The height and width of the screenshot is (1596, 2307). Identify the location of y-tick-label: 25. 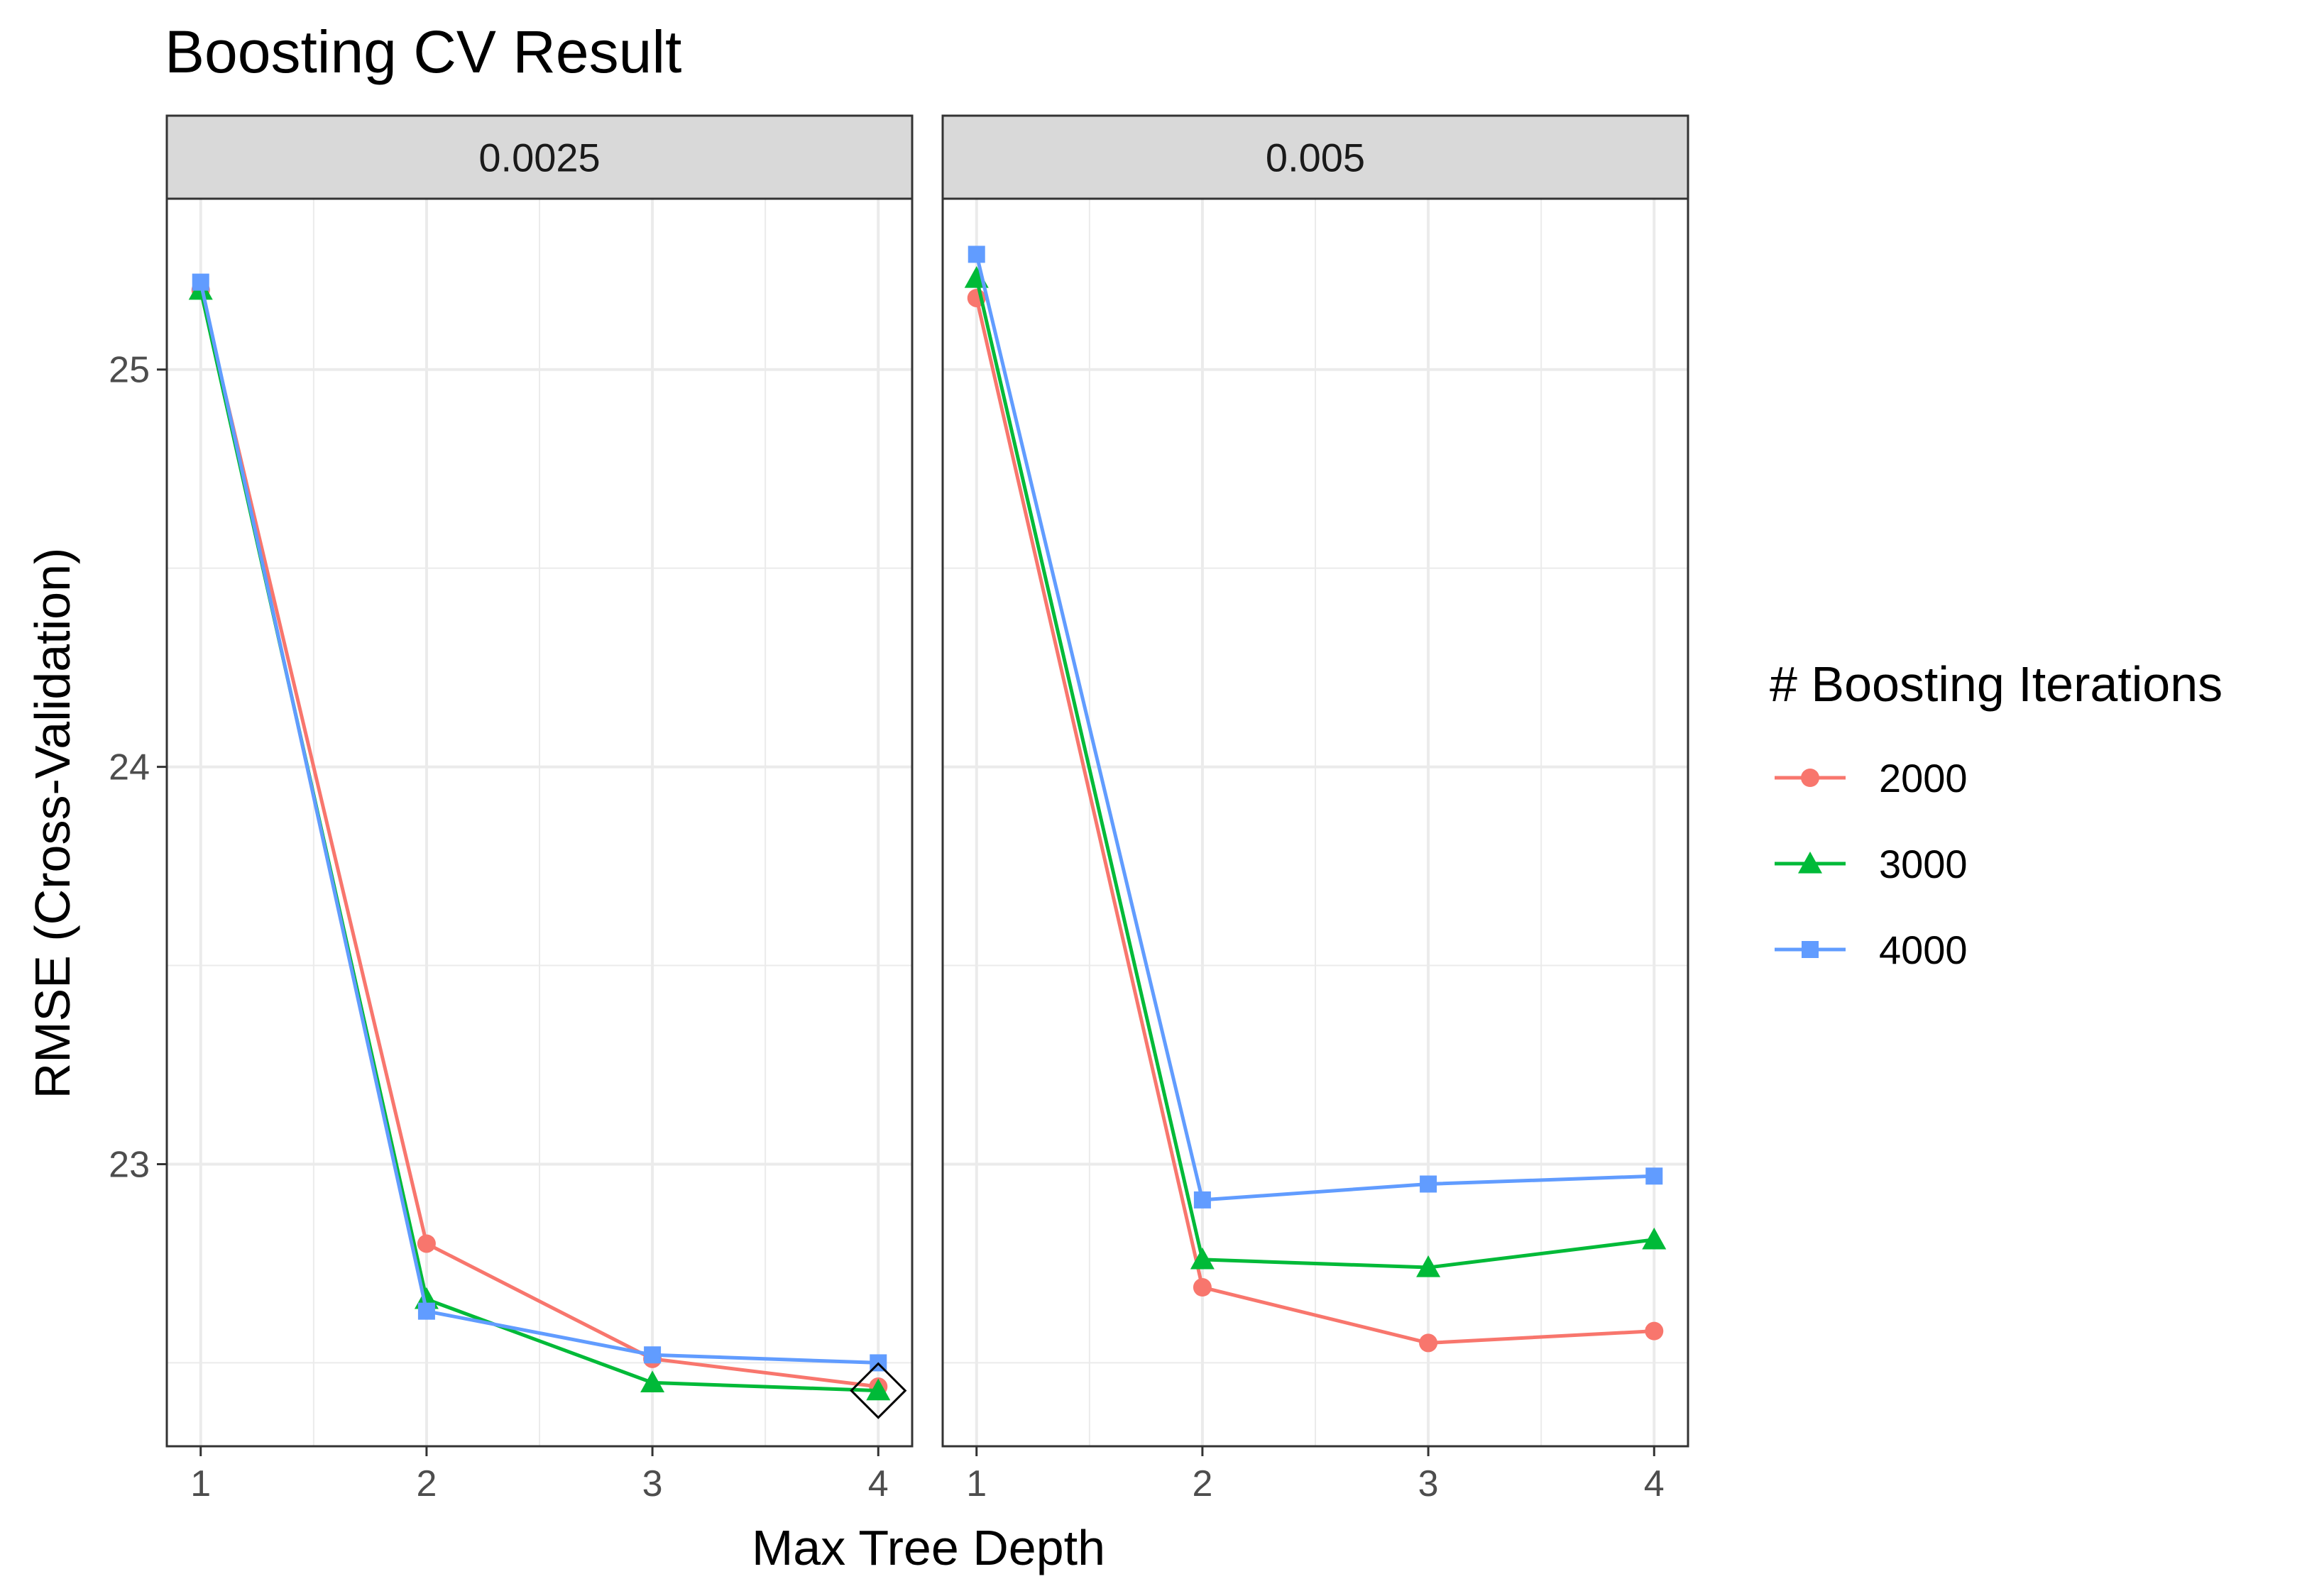
(129, 370).